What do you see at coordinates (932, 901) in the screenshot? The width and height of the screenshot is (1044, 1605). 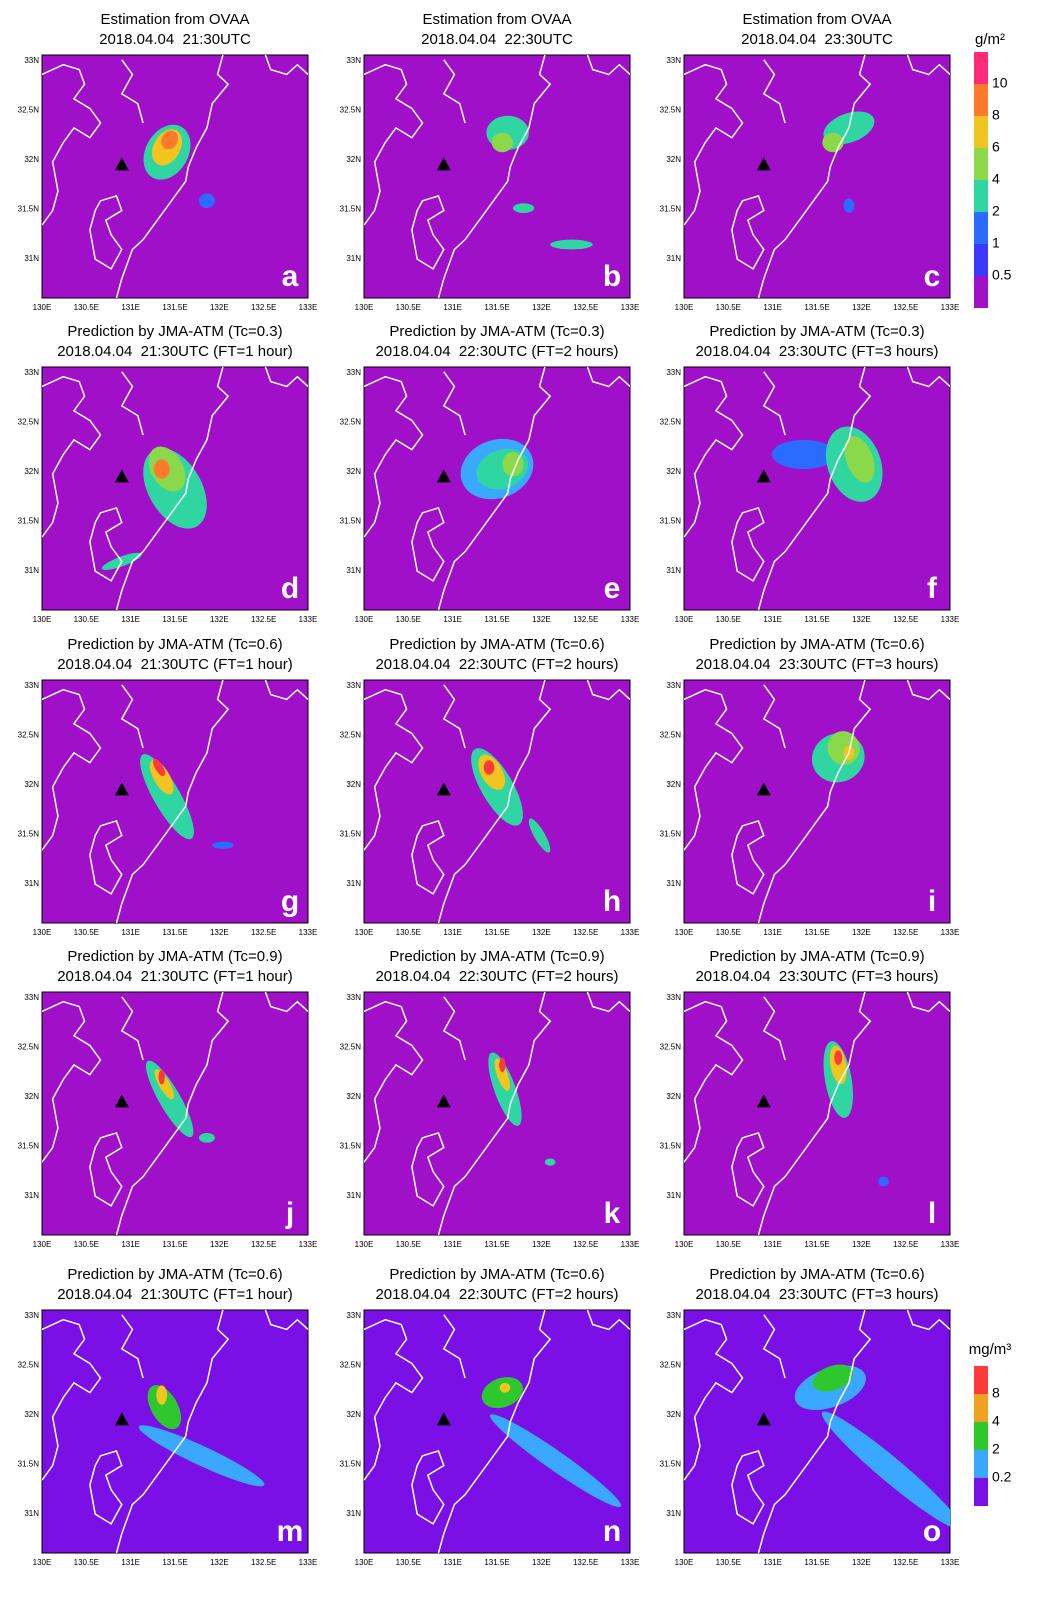 I see `panel-letter: i` at bounding box center [932, 901].